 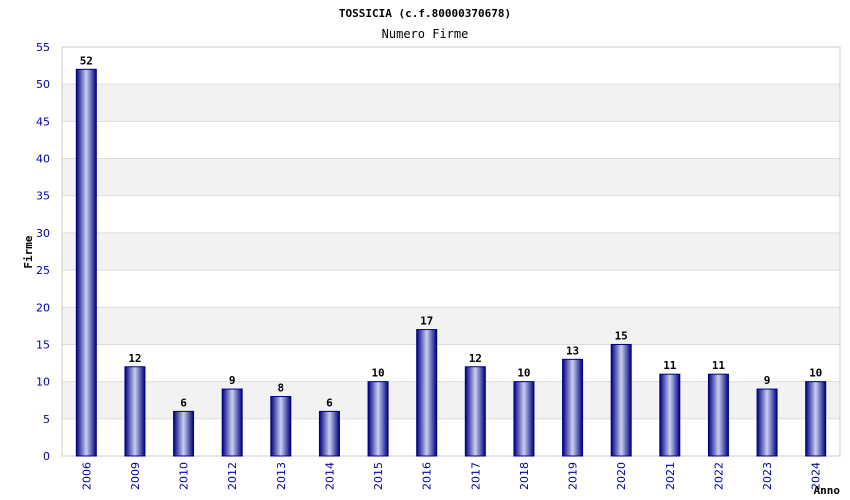 I want to click on y-tick-label: 10, so click(x=43, y=382).